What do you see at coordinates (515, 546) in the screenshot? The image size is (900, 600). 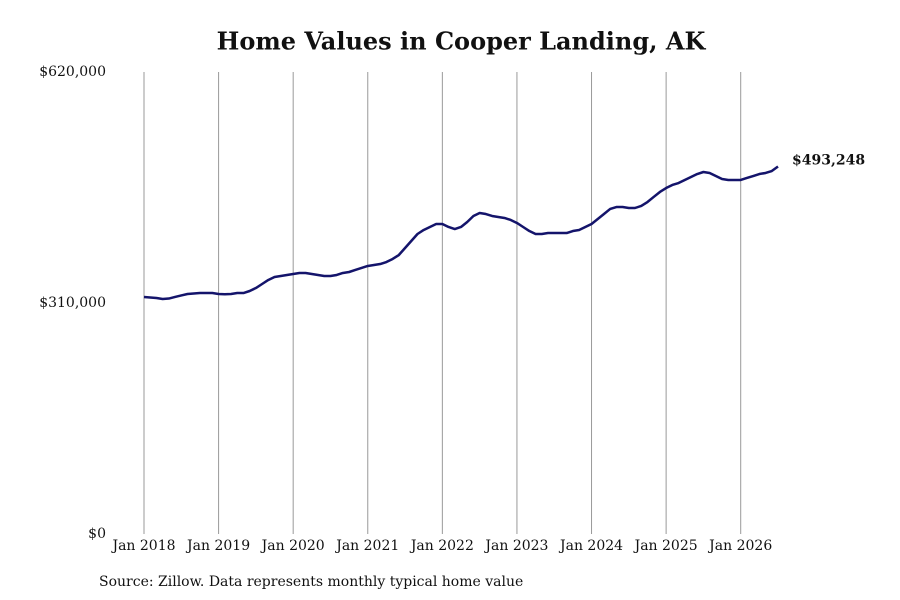 I see `x-tick-label: Jan 2023` at bounding box center [515, 546].